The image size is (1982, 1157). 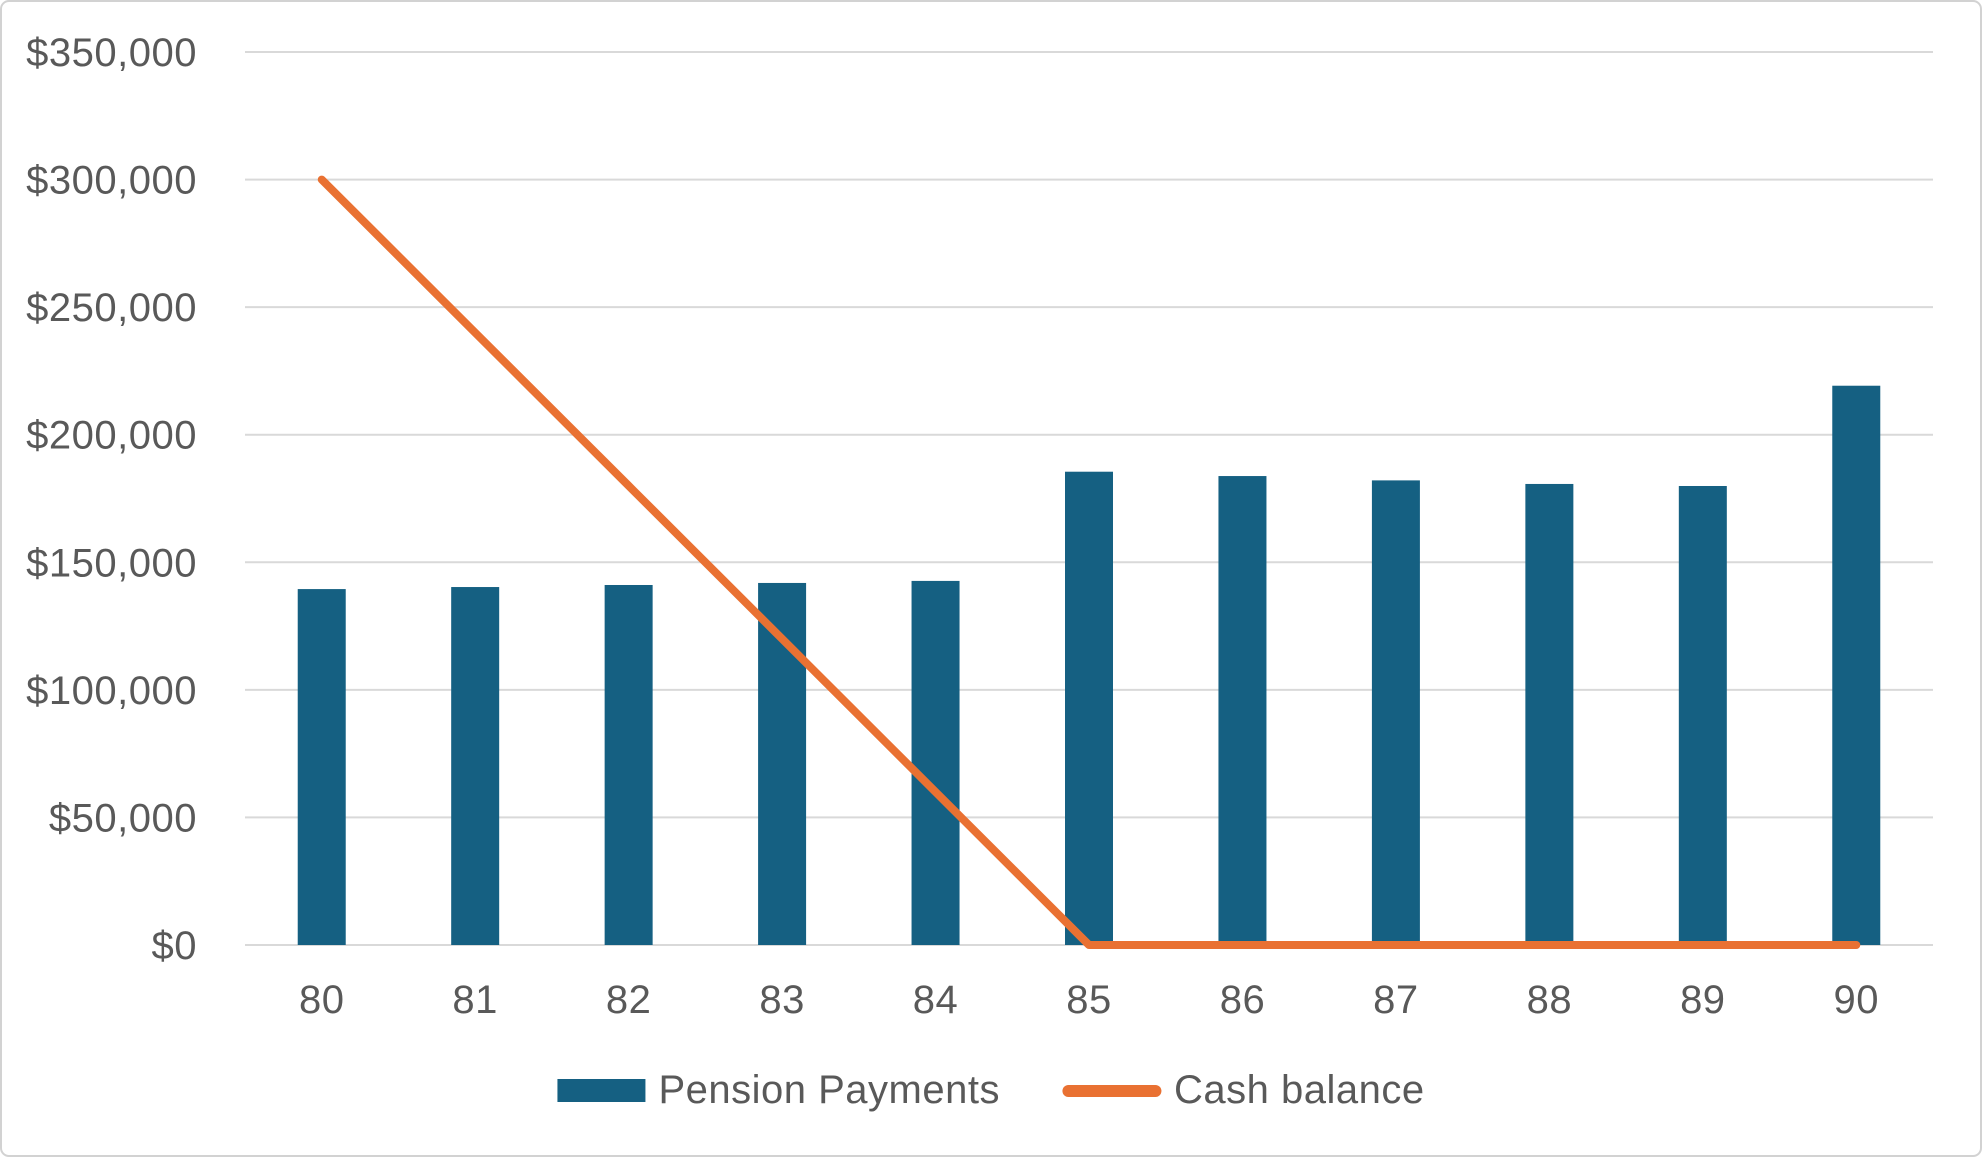 I want to click on y-tick-label: $150,000, so click(x=111, y=563).